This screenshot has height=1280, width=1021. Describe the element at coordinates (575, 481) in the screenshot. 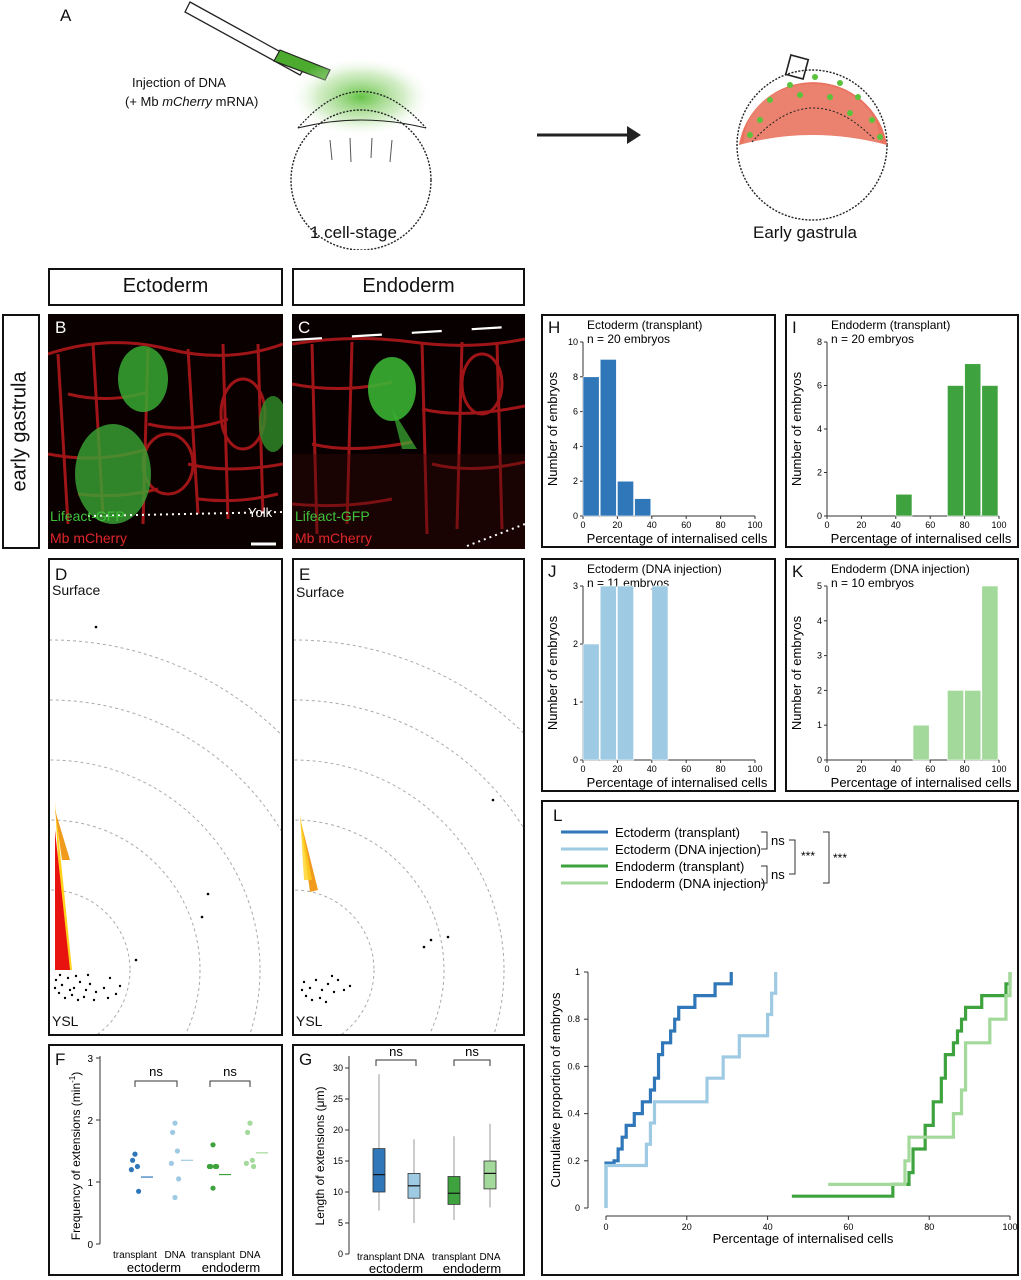

I see `panel-h-ytick-label: 2` at that location.